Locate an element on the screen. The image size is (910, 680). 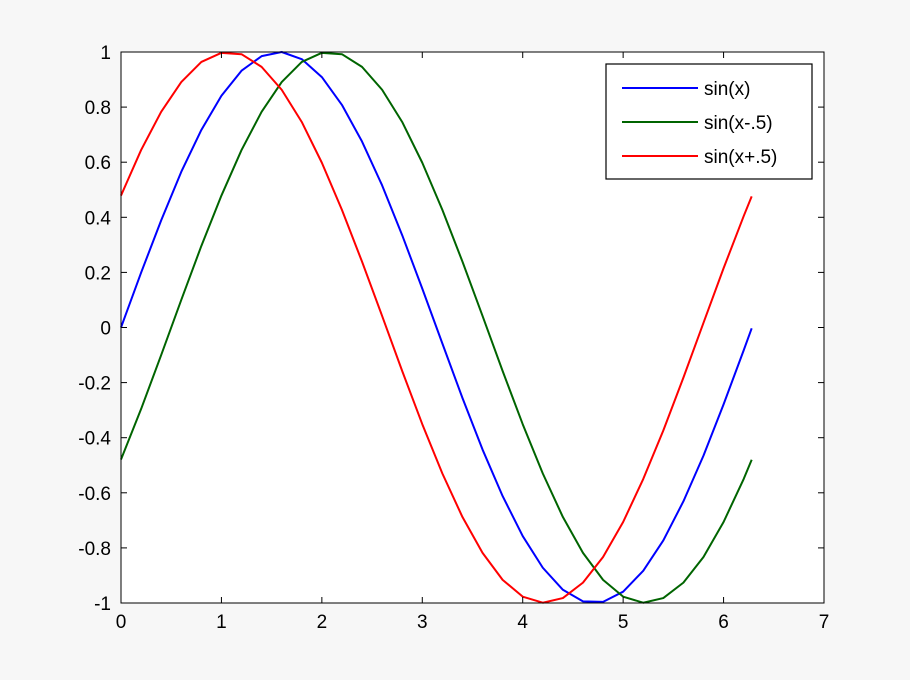
legend: sin(x) sin(x-.5) sin(x+.5) is located at coordinates (709, 121).